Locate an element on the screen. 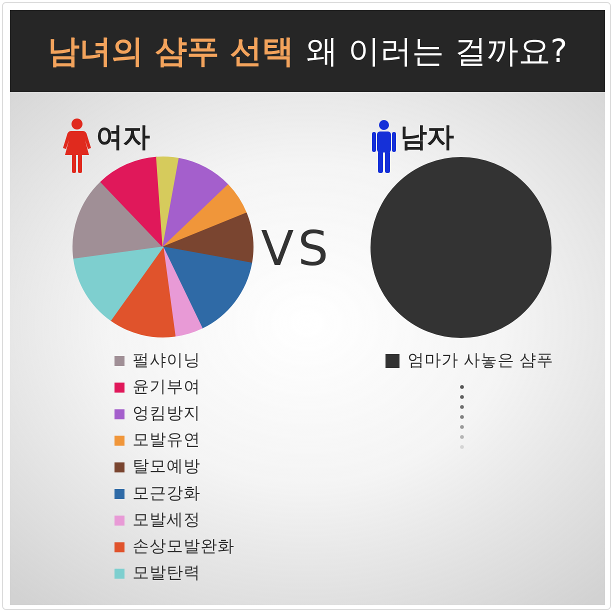 The height and width of the screenshot is (614, 615). legend-label: 엄마가 사놓은 샴푸 is located at coordinates (480, 360).